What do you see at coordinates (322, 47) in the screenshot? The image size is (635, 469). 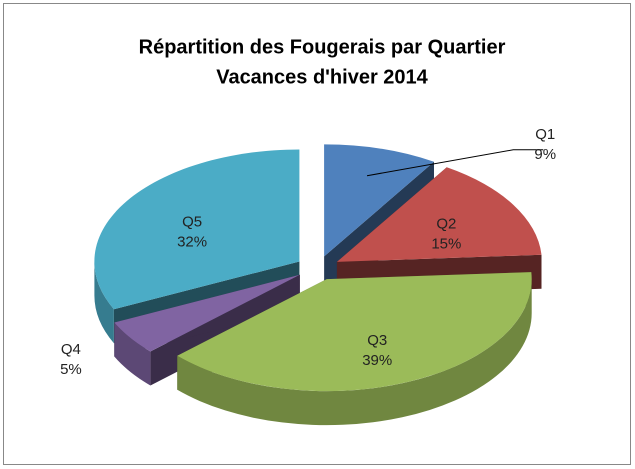 I see `chart-title: Répartition des Fougerais par Quartier` at bounding box center [322, 47].